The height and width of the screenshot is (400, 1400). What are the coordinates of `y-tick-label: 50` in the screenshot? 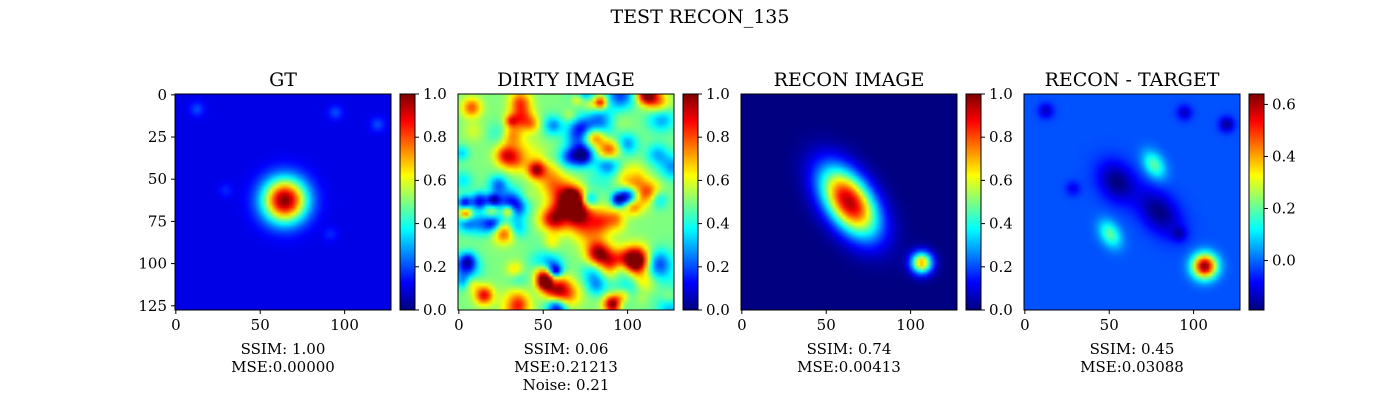 It's located at (157, 179).